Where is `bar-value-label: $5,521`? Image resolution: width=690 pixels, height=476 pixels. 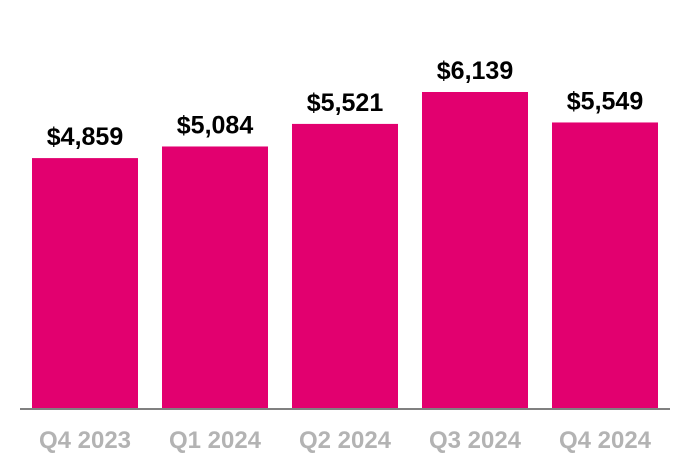 bar-value-label: $5,521 is located at coordinates (345, 103).